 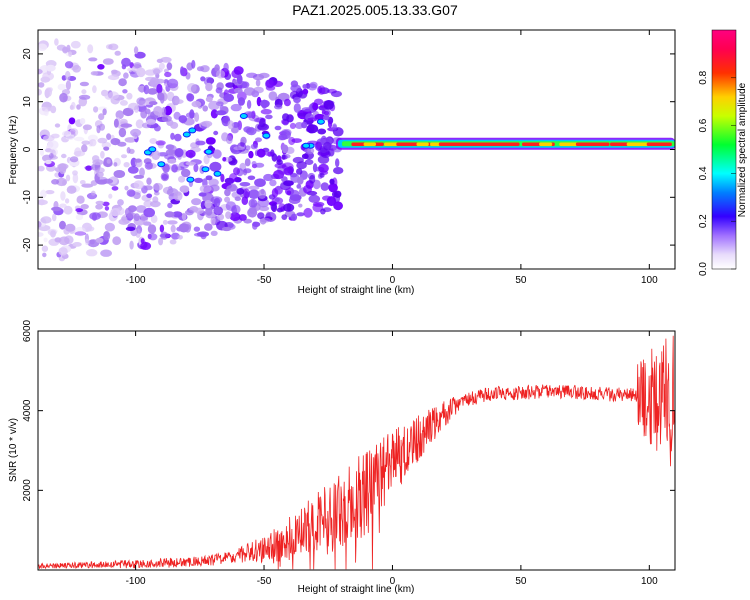 What do you see at coordinates (136, 581) in the screenshot?
I see `x-tick-label: -100` at bounding box center [136, 581].